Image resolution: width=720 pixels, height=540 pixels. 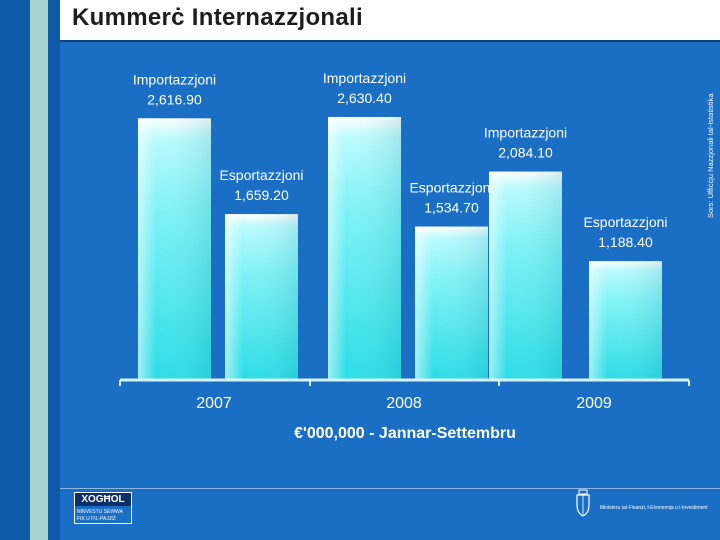 I want to click on series-label-importazzjoni-2008: Importazzjoni, so click(x=364, y=78).